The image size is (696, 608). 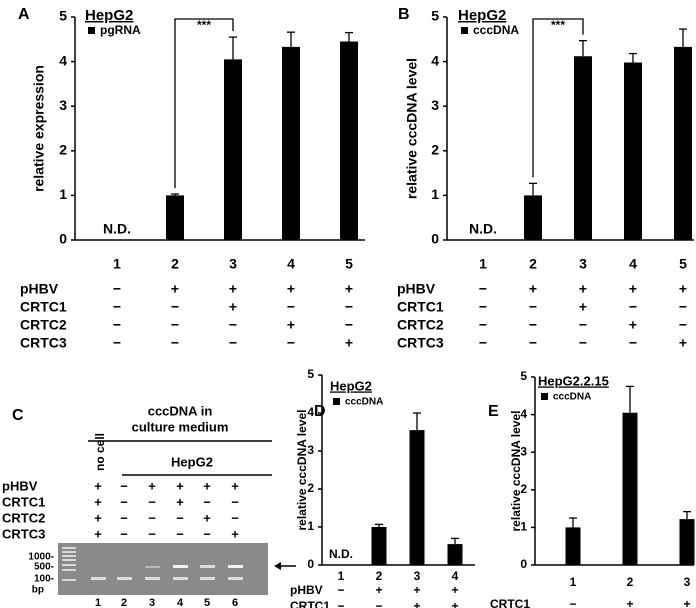 What do you see at coordinates (558, 98) in the screenshot?
I see `significance-bracket` at bounding box center [558, 98].